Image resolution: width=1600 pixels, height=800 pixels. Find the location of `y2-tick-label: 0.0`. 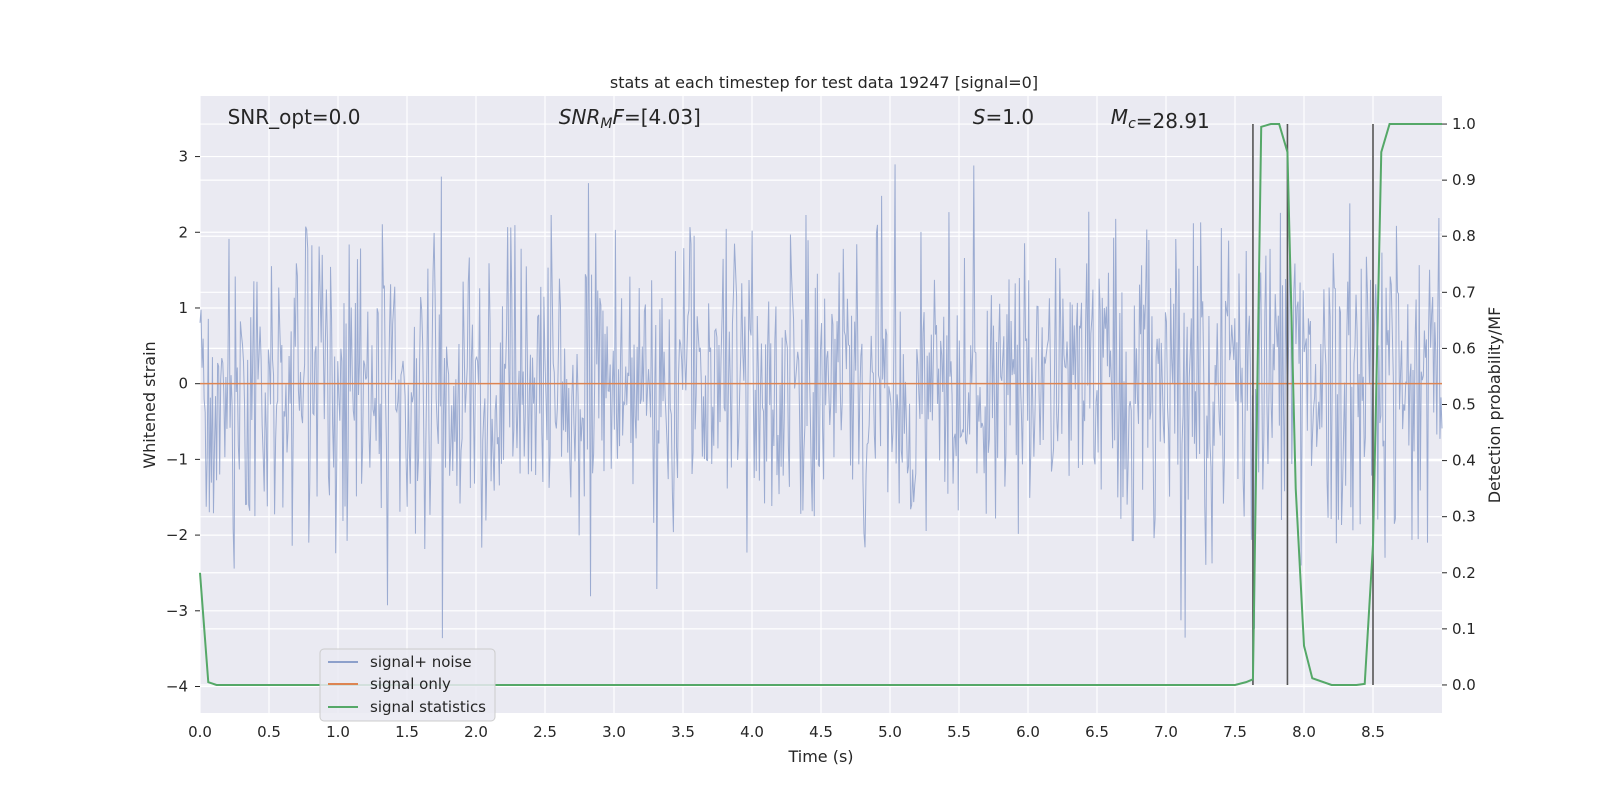

y2-tick-label: 0.0 is located at coordinates (1464, 685).